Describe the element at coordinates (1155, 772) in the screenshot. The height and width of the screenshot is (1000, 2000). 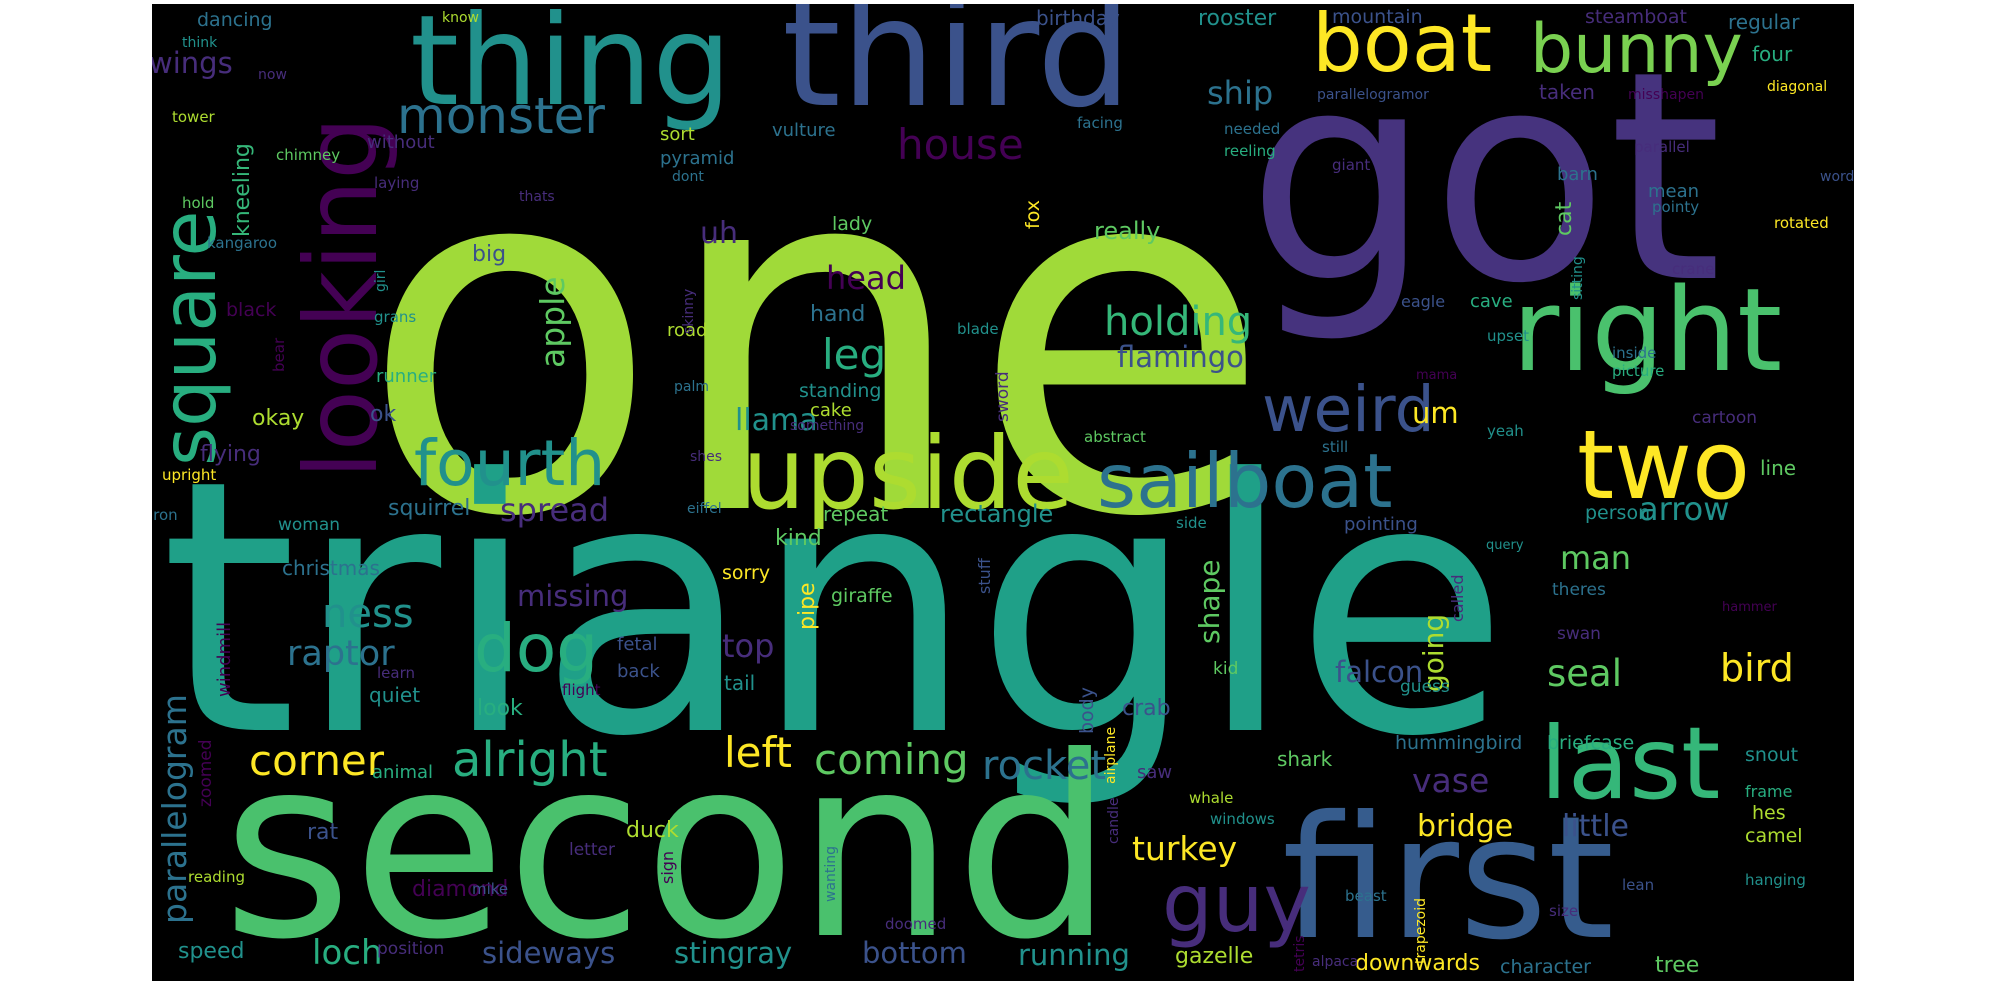
I see `word-saw: saw` at that location.